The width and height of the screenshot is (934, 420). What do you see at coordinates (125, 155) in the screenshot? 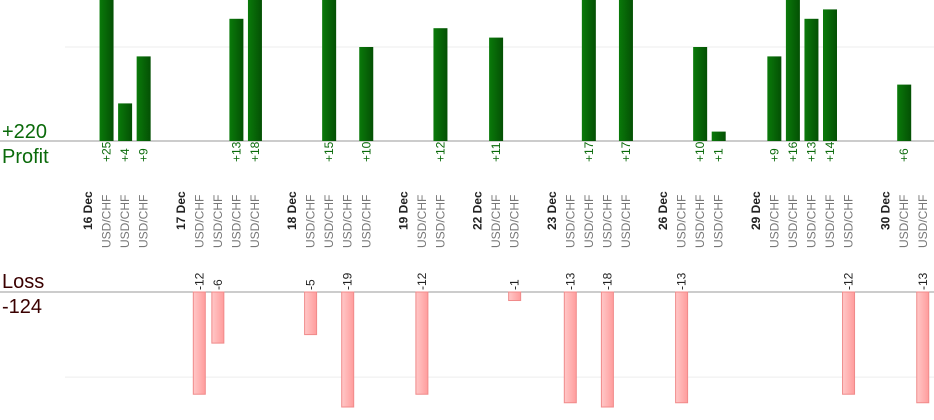
I see `value-label: +4` at bounding box center [125, 155].